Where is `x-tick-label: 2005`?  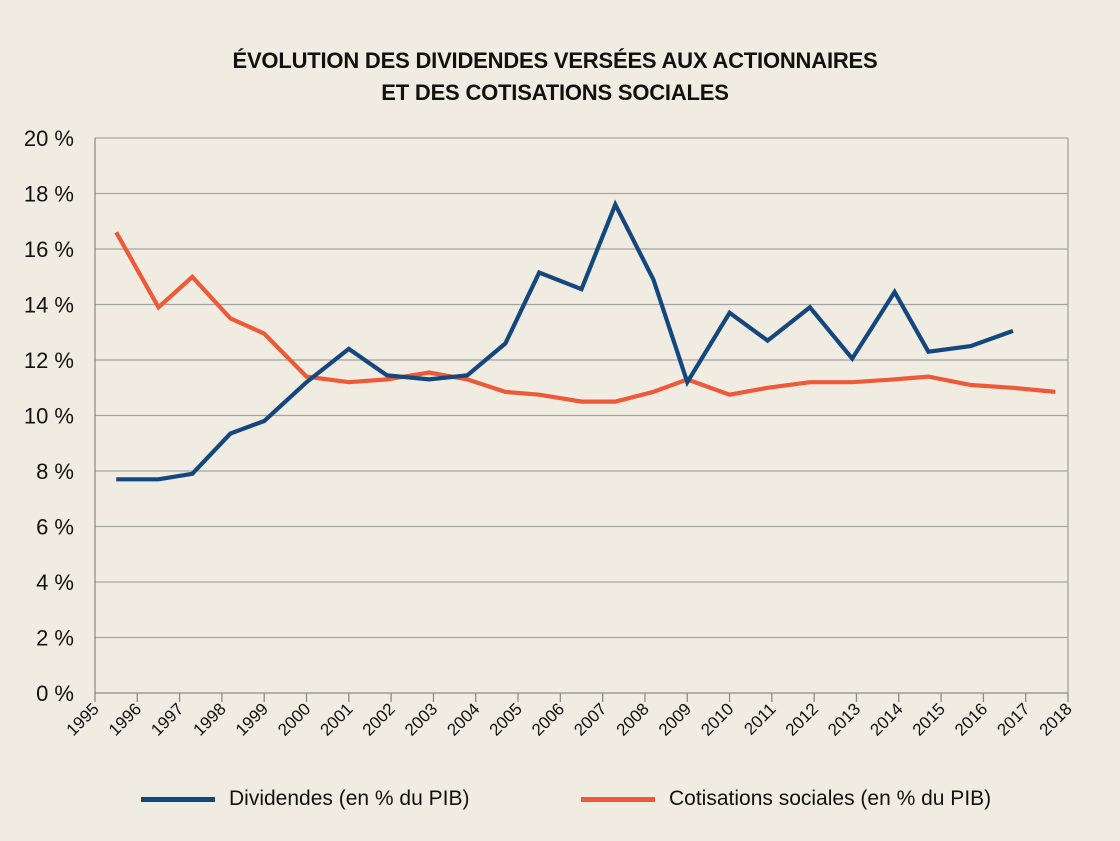
x-tick-label: 2005 is located at coordinates (506, 719).